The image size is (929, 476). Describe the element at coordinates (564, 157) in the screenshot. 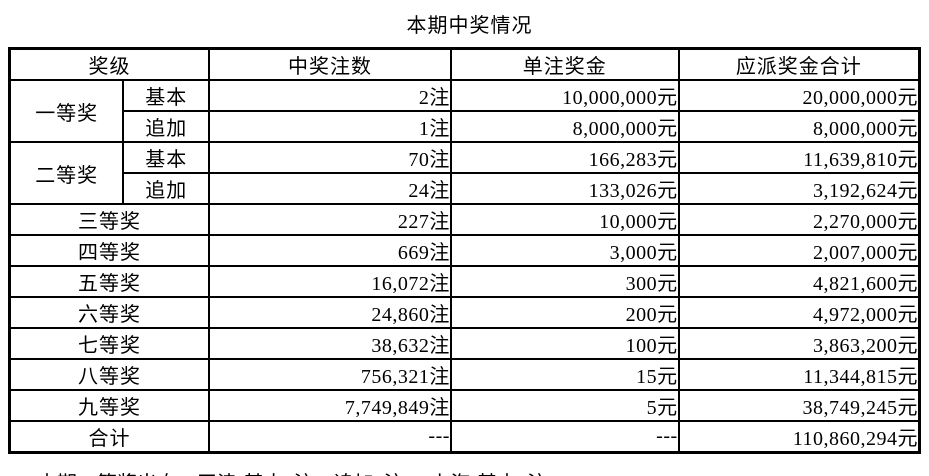

I see `single-prize-cell: 166,283元` at that location.